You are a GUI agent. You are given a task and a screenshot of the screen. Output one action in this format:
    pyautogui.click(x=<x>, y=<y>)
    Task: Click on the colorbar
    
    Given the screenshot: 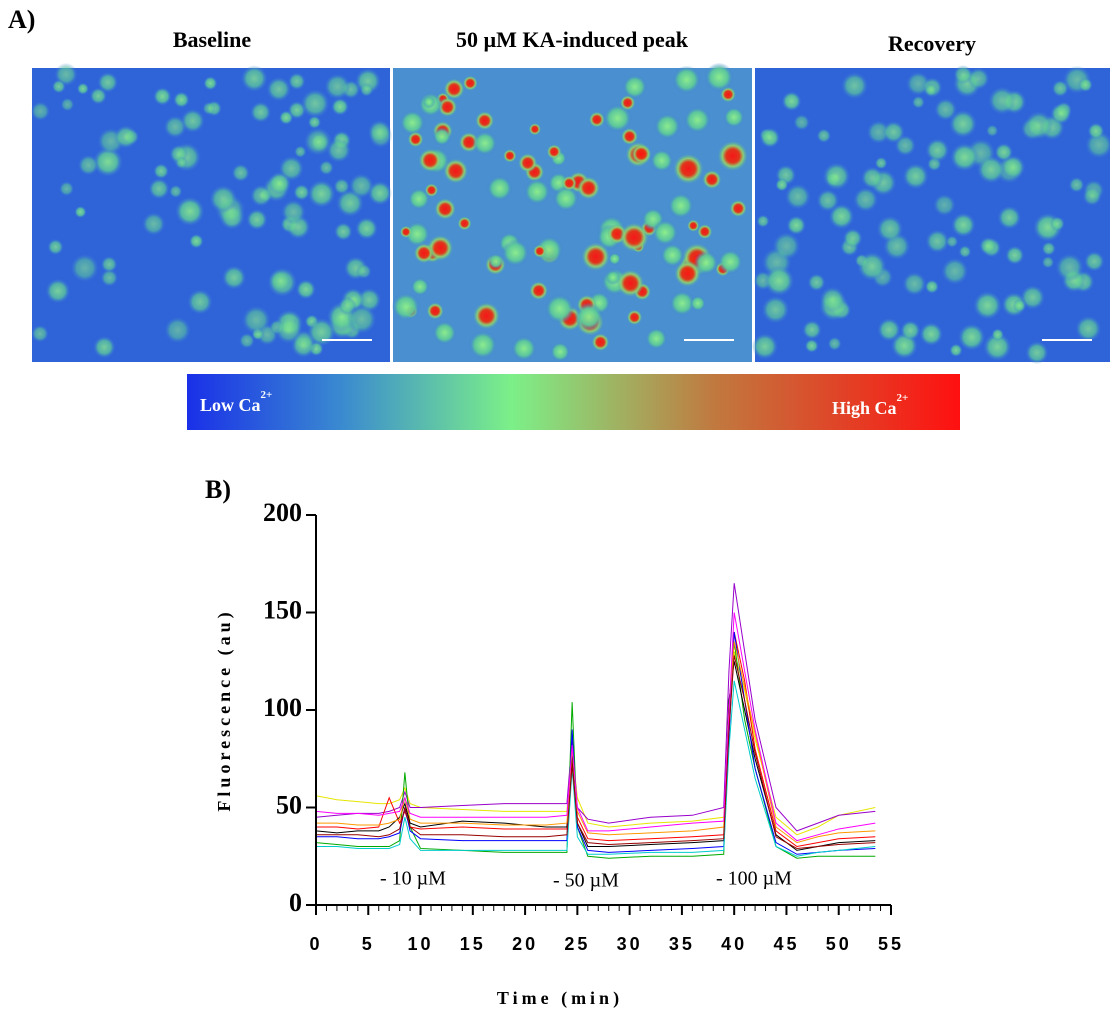 What is the action you would take?
    pyautogui.click(x=573, y=402)
    